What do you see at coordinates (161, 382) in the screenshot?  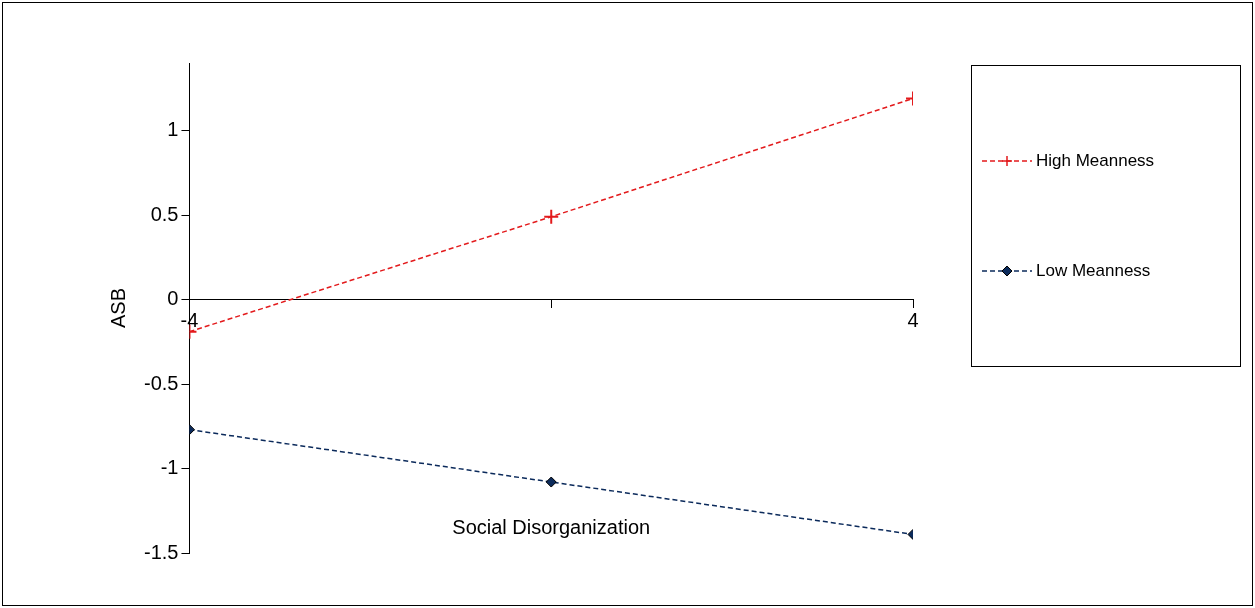 I see `y-tick-label: -0.5` at bounding box center [161, 382].